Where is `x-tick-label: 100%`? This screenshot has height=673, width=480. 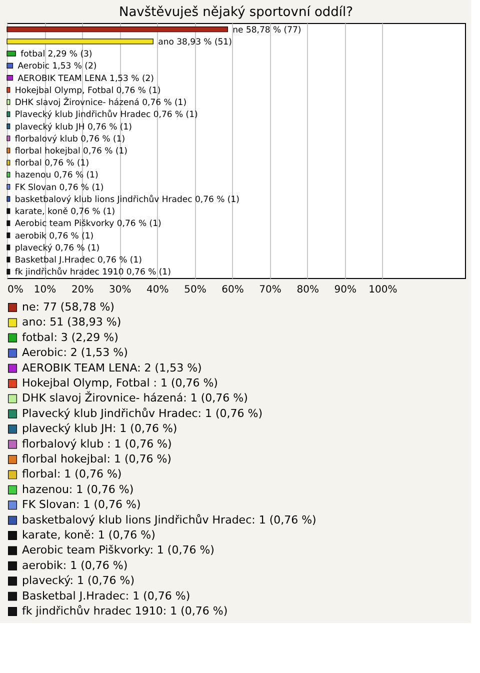
x-tick-label: 100% is located at coordinates (383, 290).